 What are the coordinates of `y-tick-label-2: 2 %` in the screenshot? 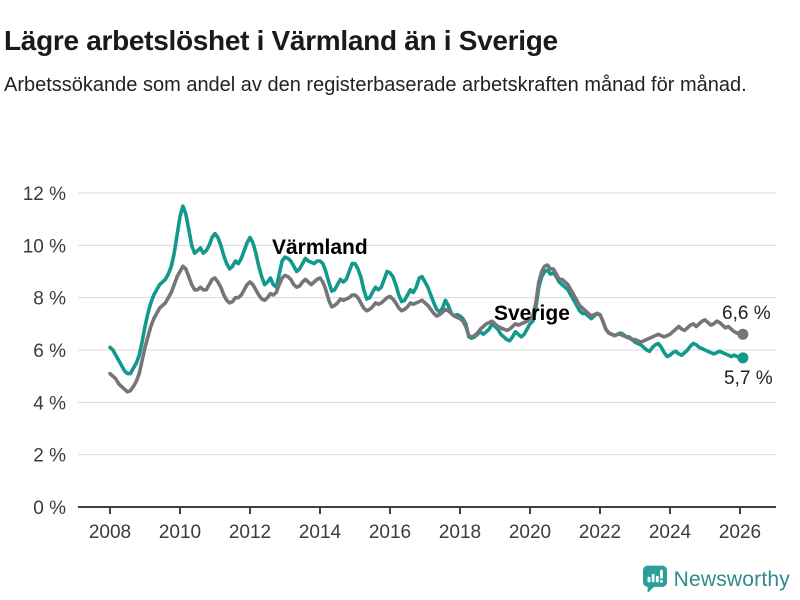 It's located at (49, 456).